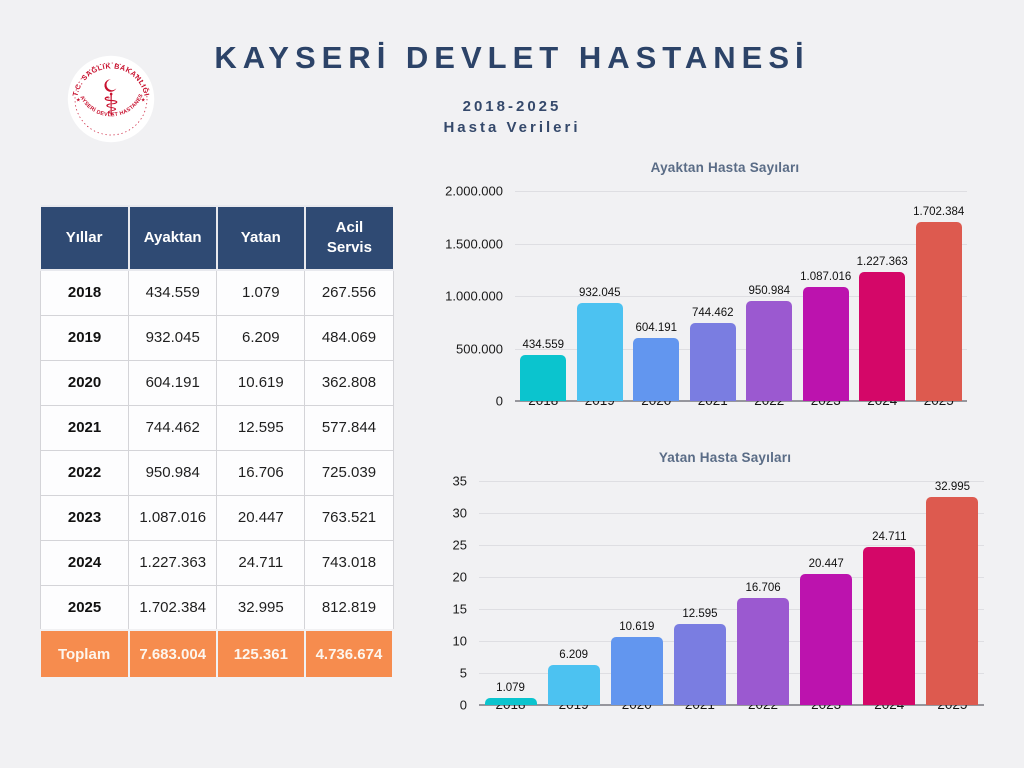 The height and width of the screenshot is (768, 1024). Describe the element at coordinates (574, 655) in the screenshot. I see `bar-value-label: 6.209` at that location.